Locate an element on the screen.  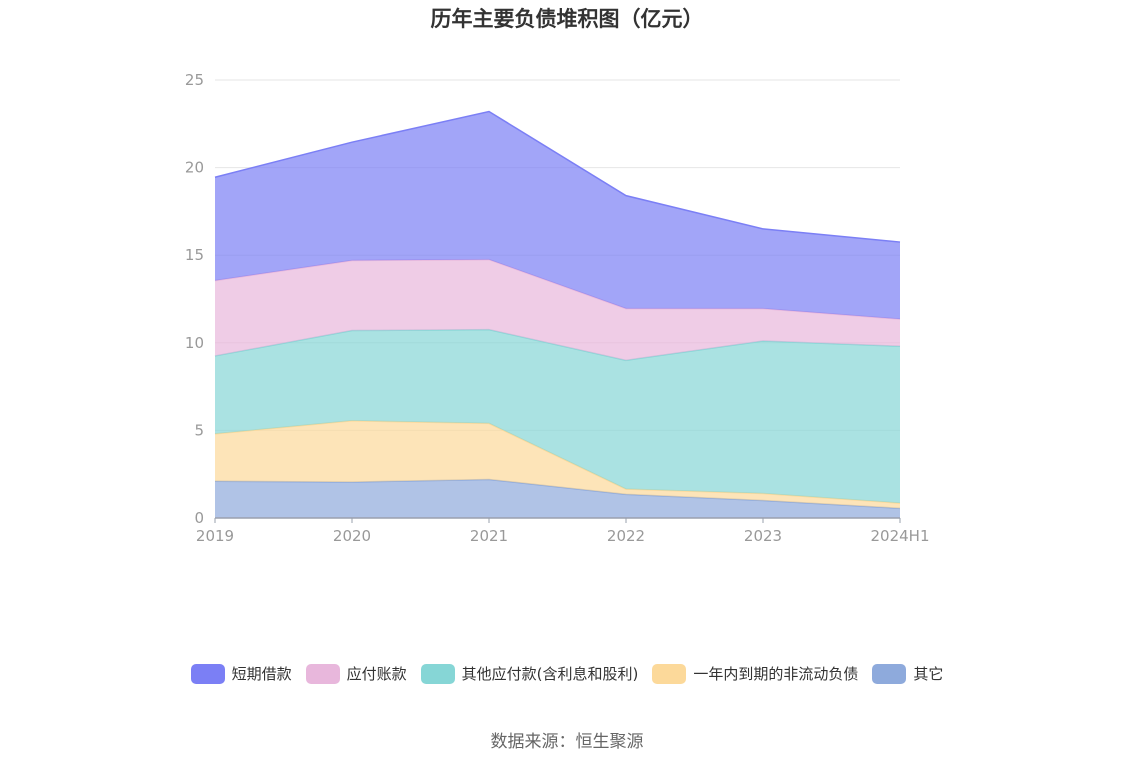
legend-item: 短期借款 is located at coordinates (241, 673).